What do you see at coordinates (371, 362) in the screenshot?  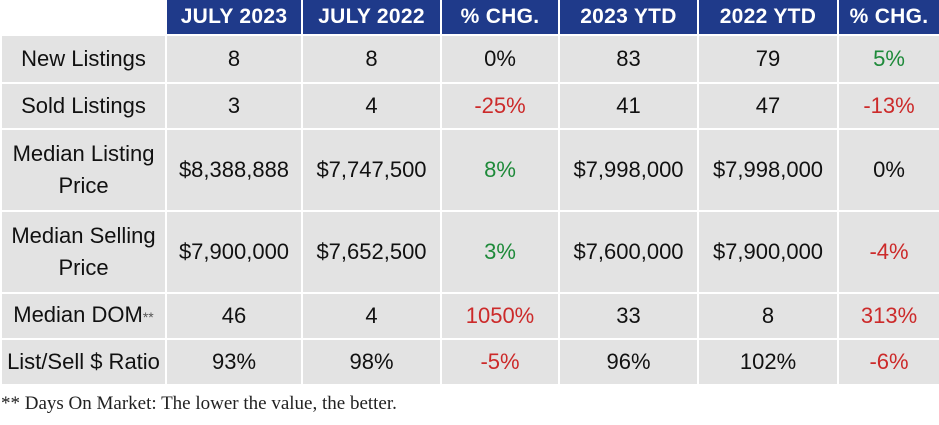 I see `cell-july-2022: 98%` at bounding box center [371, 362].